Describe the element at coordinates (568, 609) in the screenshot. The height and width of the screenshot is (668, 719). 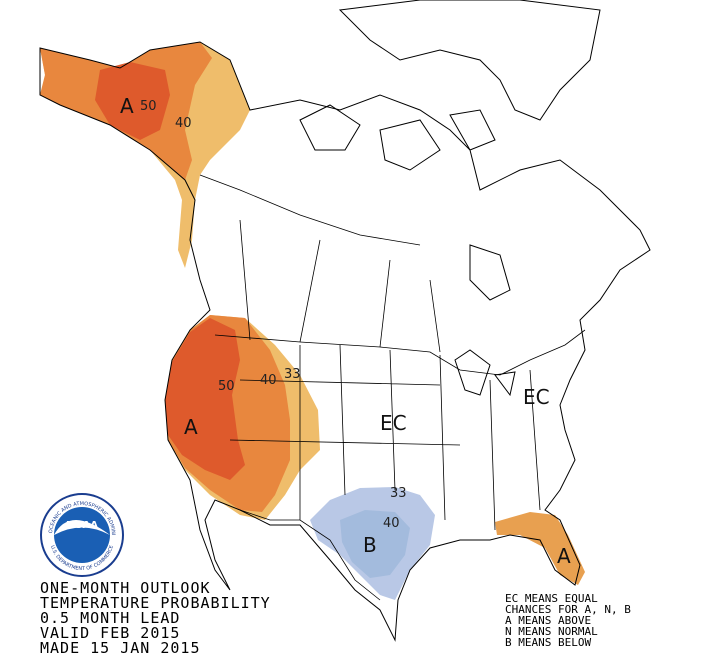
I see `legend-line: CHANCES FOR A, N, B` at that location.